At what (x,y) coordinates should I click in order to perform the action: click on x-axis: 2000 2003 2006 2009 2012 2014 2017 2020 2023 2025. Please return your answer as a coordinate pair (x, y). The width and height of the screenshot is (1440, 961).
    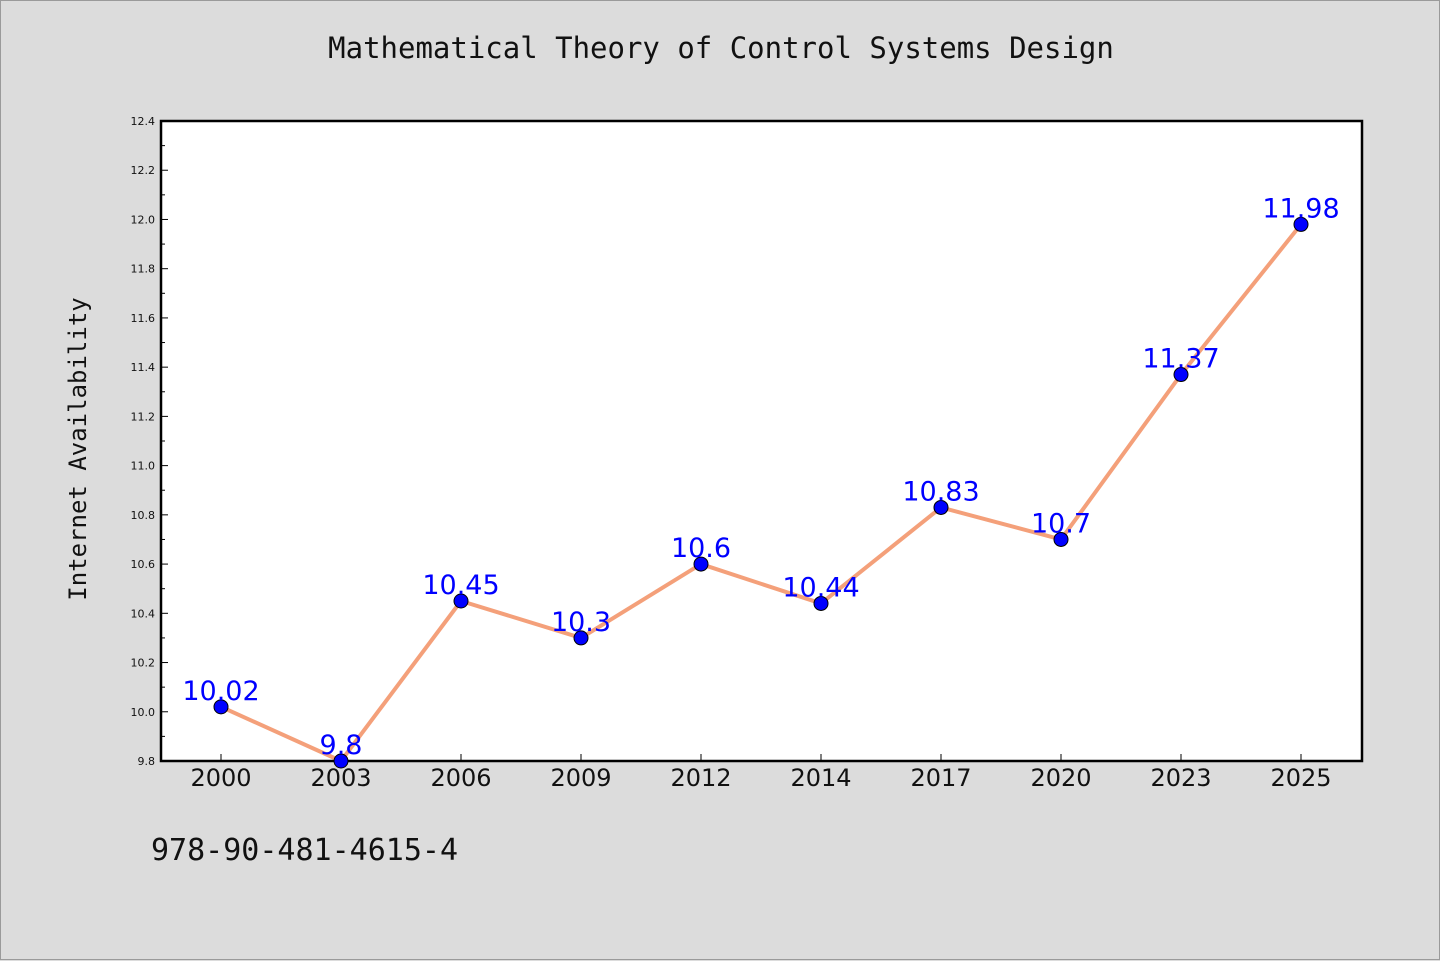
    Looking at the image, I should click on (761, 773).